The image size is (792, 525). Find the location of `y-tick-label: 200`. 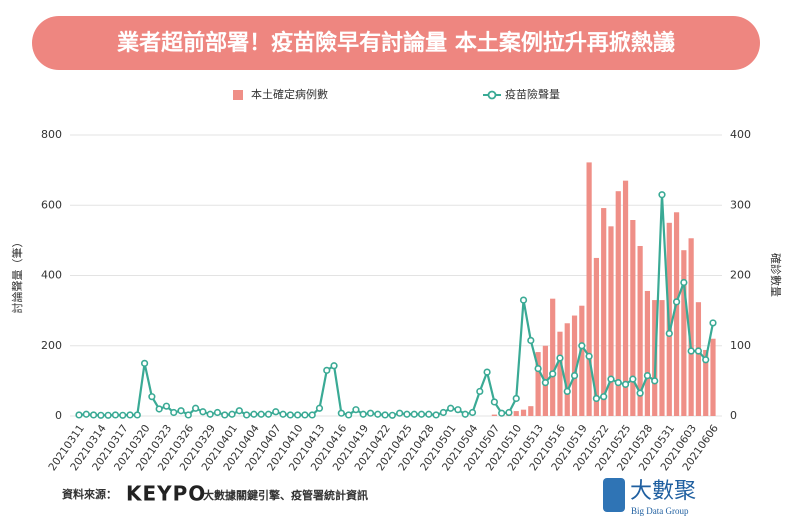

y-tick-label: 200 is located at coordinates (51, 345).